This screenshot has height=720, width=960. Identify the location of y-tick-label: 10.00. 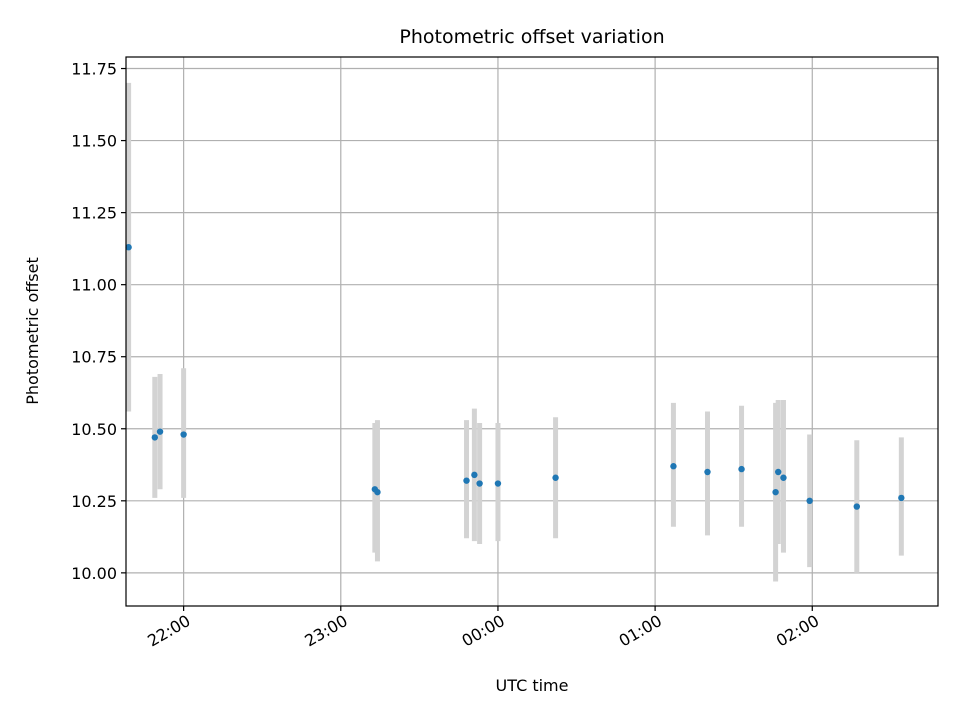
(94, 573).